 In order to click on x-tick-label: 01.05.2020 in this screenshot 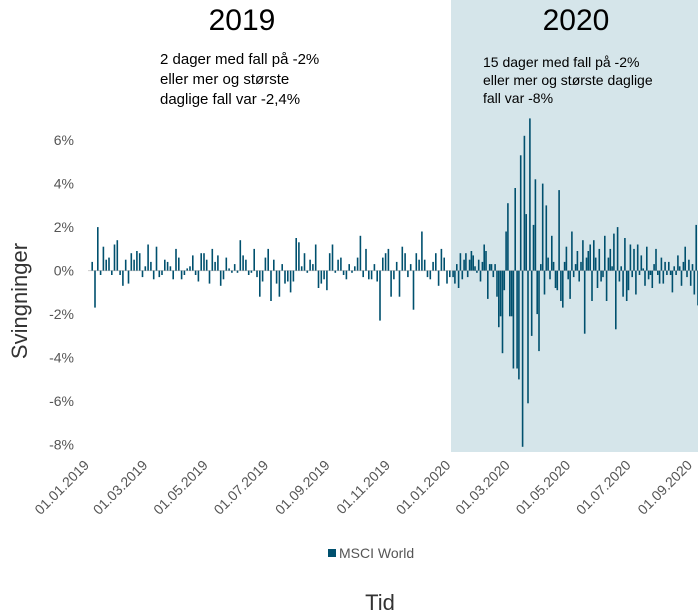, I will do `click(542, 487)`.